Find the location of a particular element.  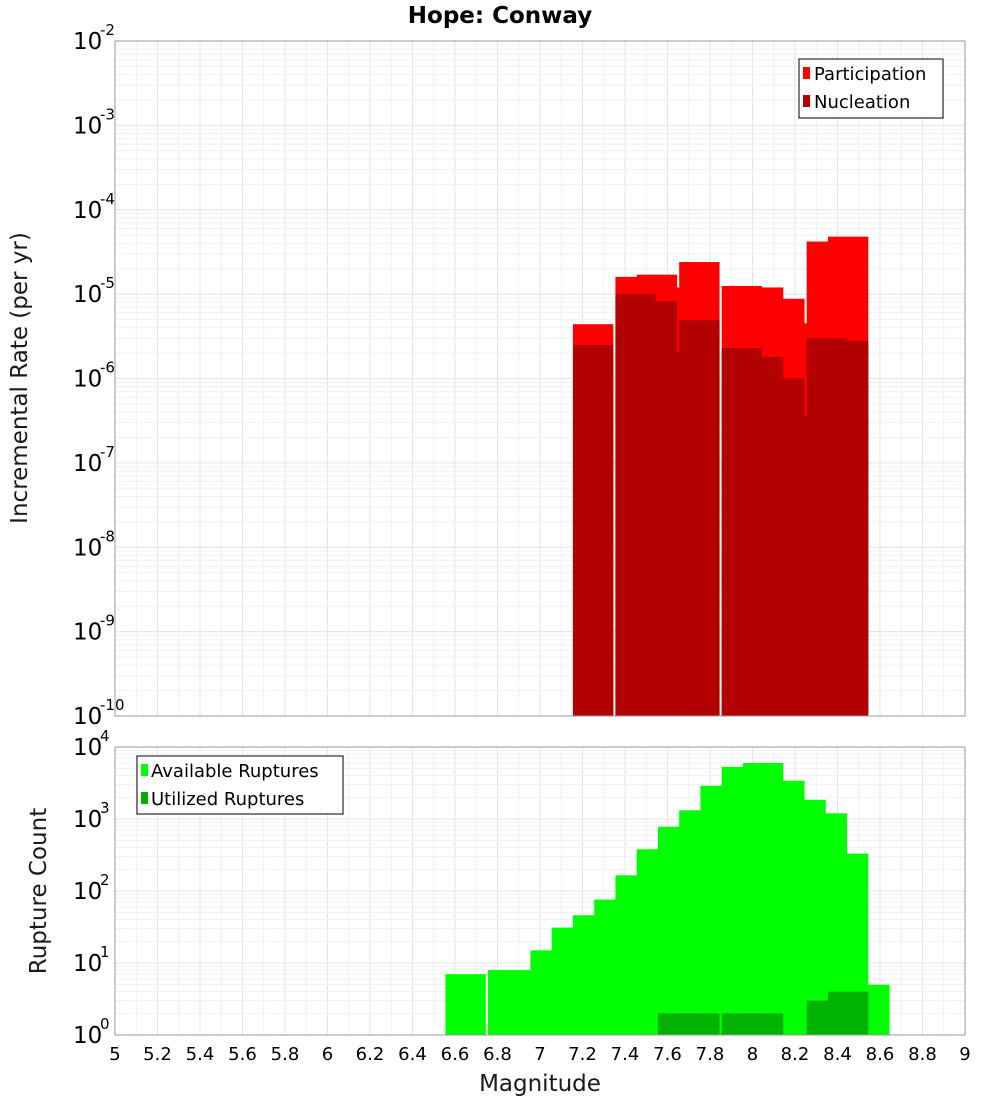

y-tick-exponent: -7 is located at coordinates (107, 452).